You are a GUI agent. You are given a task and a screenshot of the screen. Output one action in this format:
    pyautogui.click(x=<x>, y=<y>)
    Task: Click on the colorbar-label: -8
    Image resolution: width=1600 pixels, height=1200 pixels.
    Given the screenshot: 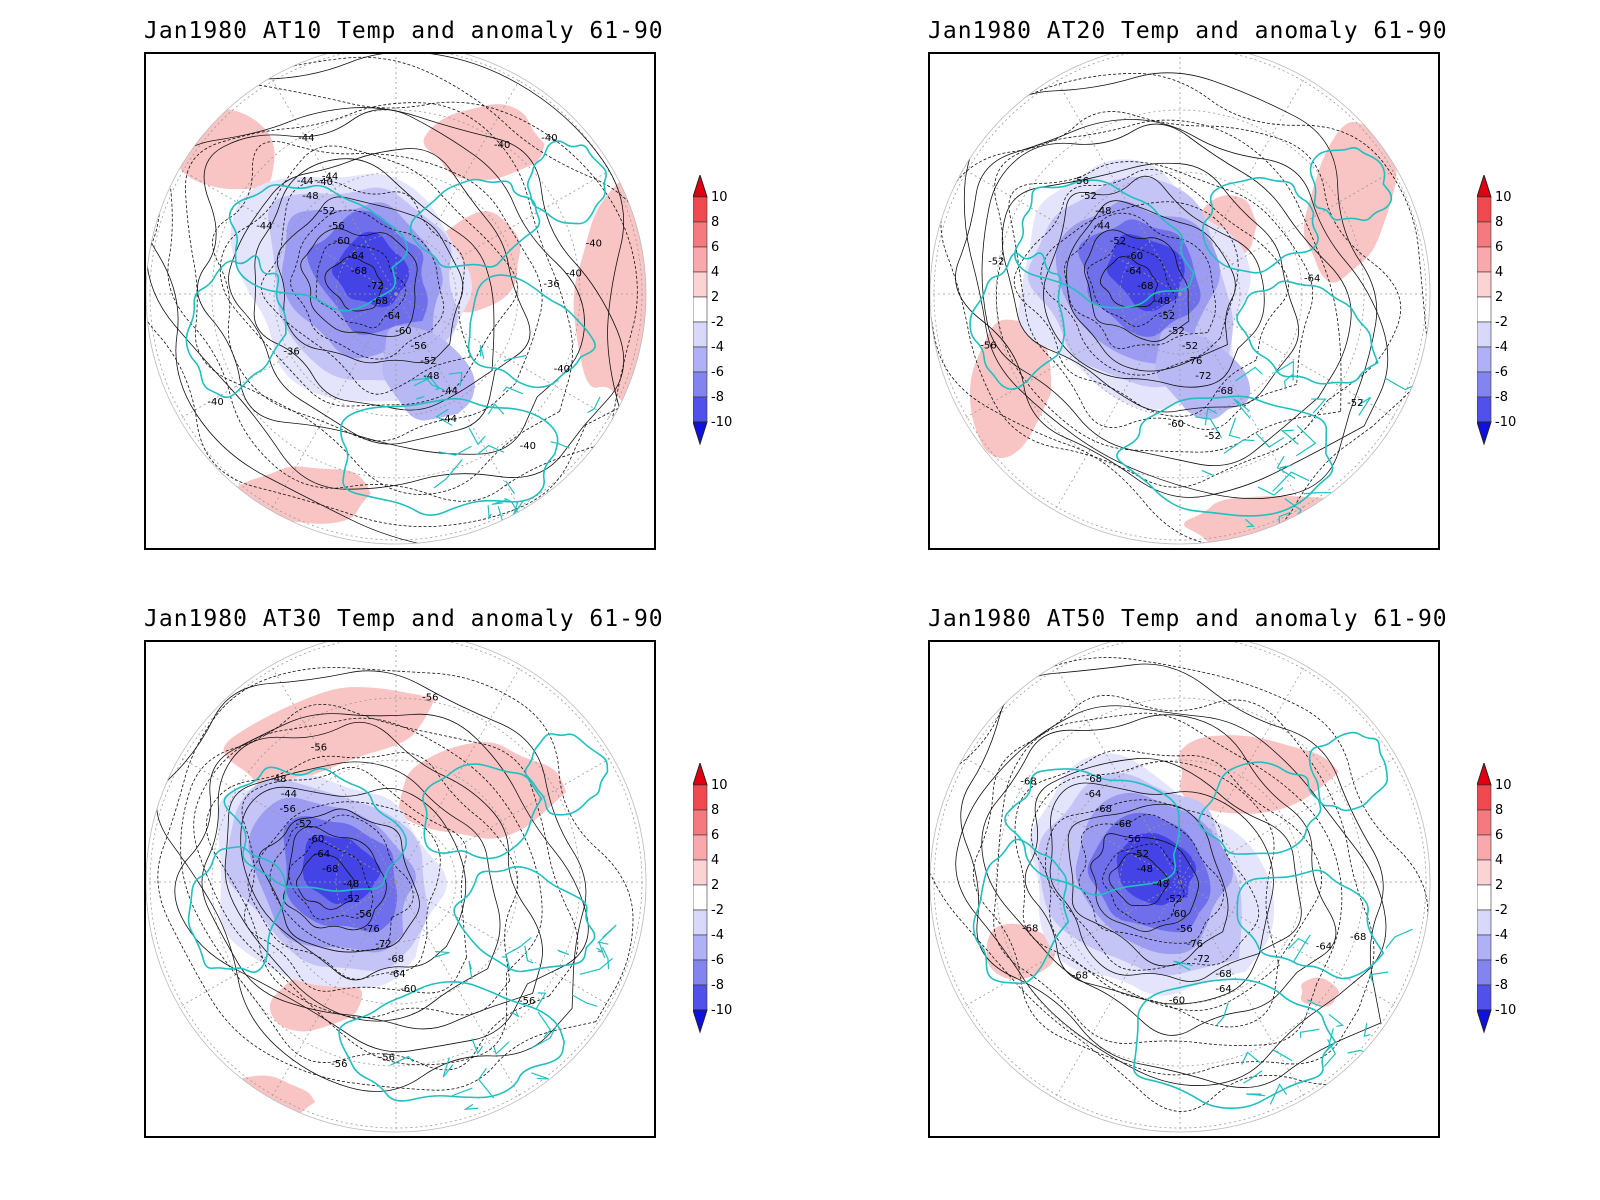 What is the action you would take?
    pyautogui.click(x=717, y=985)
    